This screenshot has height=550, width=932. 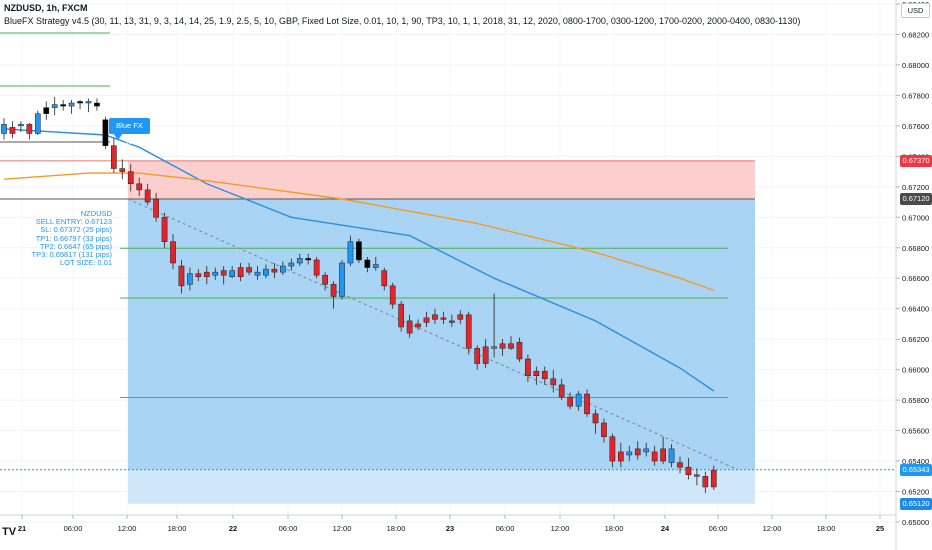 What do you see at coordinates (915, 278) in the screenshot?
I see `y-tick-label: 0.66600` at bounding box center [915, 278].